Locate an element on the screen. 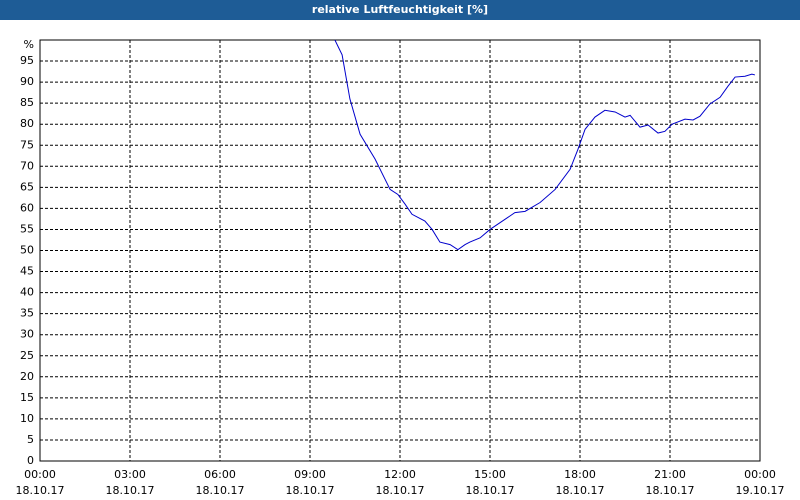 Image resolution: width=800 pixels, height=500 pixels. y-tick-label: 75 is located at coordinates (27, 144).